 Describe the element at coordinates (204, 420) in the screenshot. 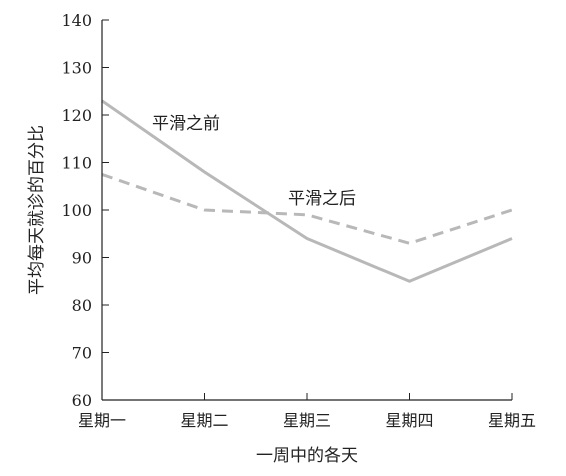

I see `x-tick-label: 星期二` at that location.